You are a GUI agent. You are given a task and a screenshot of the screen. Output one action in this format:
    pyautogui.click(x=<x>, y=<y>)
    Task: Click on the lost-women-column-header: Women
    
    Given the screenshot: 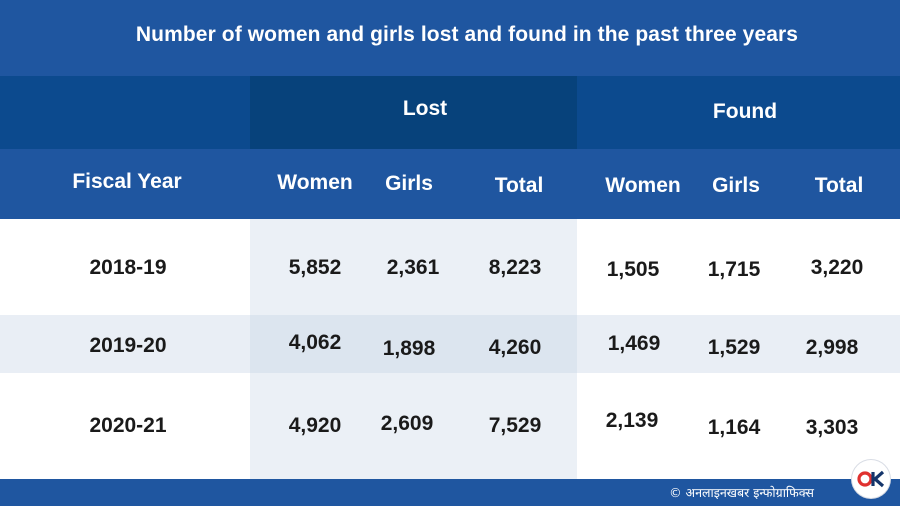 What is the action you would take?
    pyautogui.click(x=315, y=182)
    